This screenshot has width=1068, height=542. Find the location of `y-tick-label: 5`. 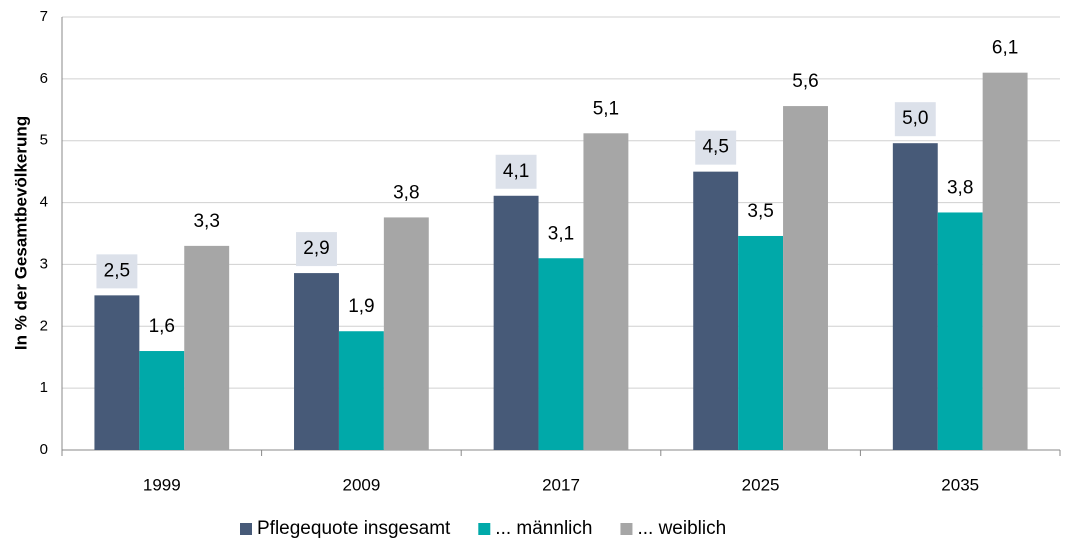

y-tick-label: 5 is located at coordinates (44, 140).